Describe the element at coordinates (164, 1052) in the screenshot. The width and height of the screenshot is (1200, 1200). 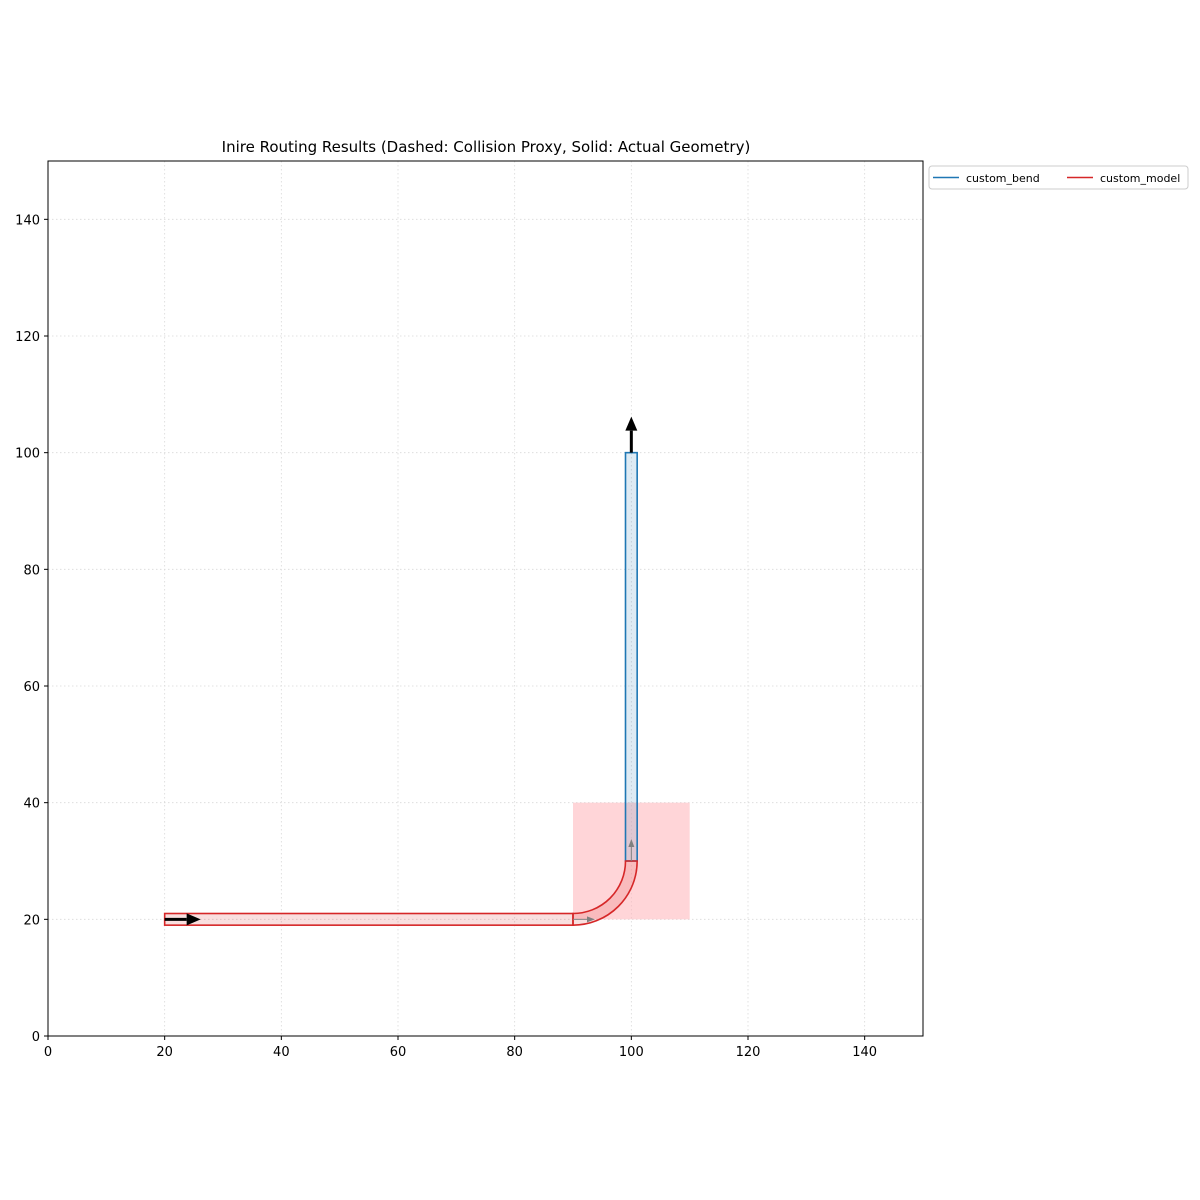
I see `x-tick-label: 20` at that location.